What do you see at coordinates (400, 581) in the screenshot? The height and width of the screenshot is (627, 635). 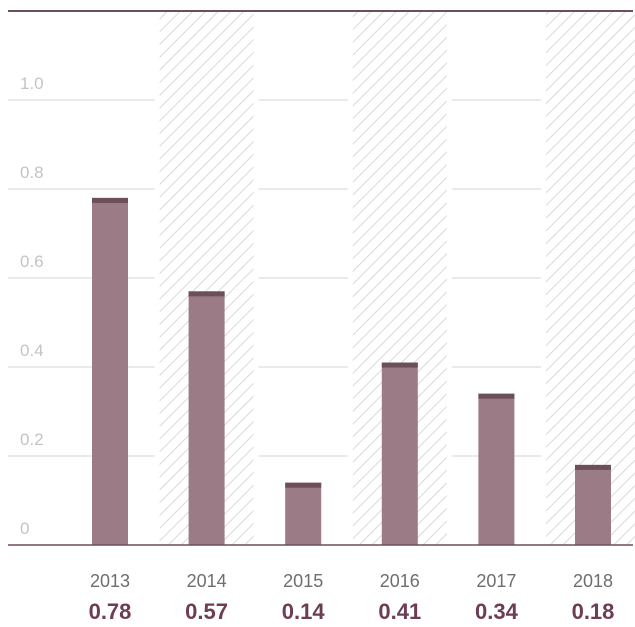 I see `x-tick-label: 2016` at bounding box center [400, 581].